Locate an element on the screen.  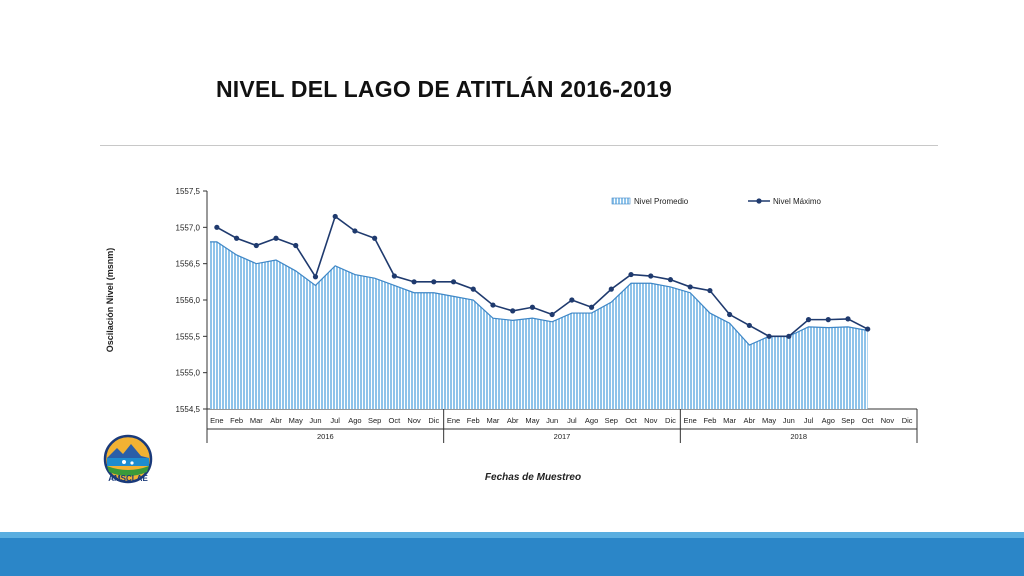
x-axis-label: Fechas de Muestreo is located at coordinates (533, 477).